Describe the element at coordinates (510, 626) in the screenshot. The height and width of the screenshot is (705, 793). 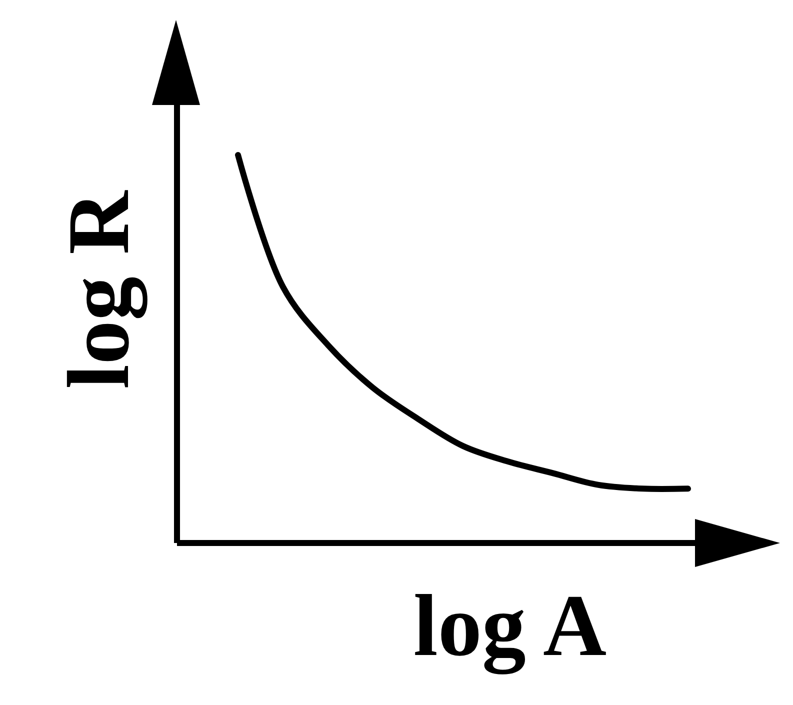
I see `x-axis-title: log A` at that location.